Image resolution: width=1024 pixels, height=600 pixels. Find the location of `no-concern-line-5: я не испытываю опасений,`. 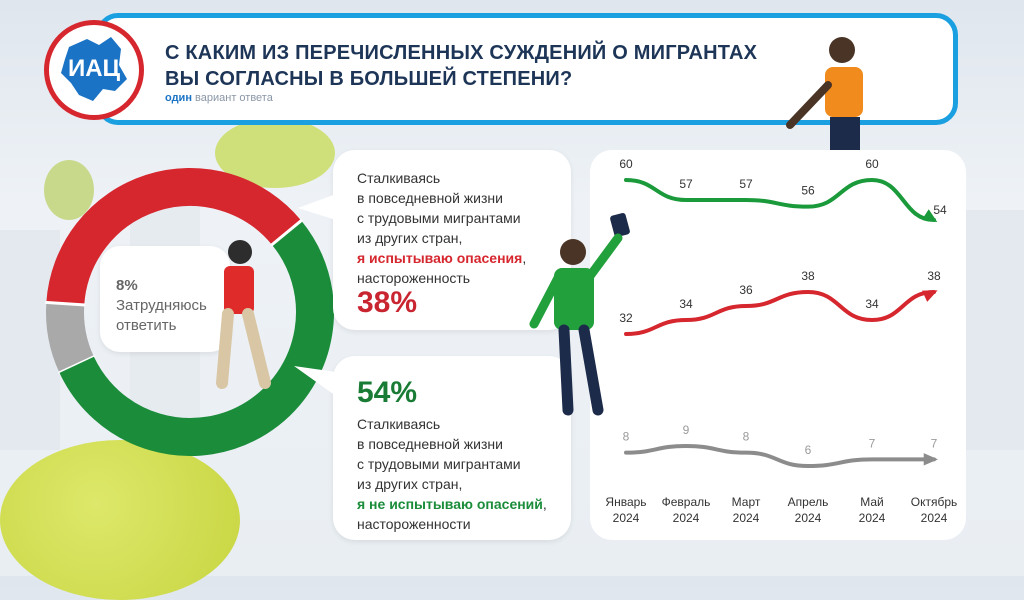

no-concern-line-5: я не испытываю опасений, is located at coordinates (452, 504).